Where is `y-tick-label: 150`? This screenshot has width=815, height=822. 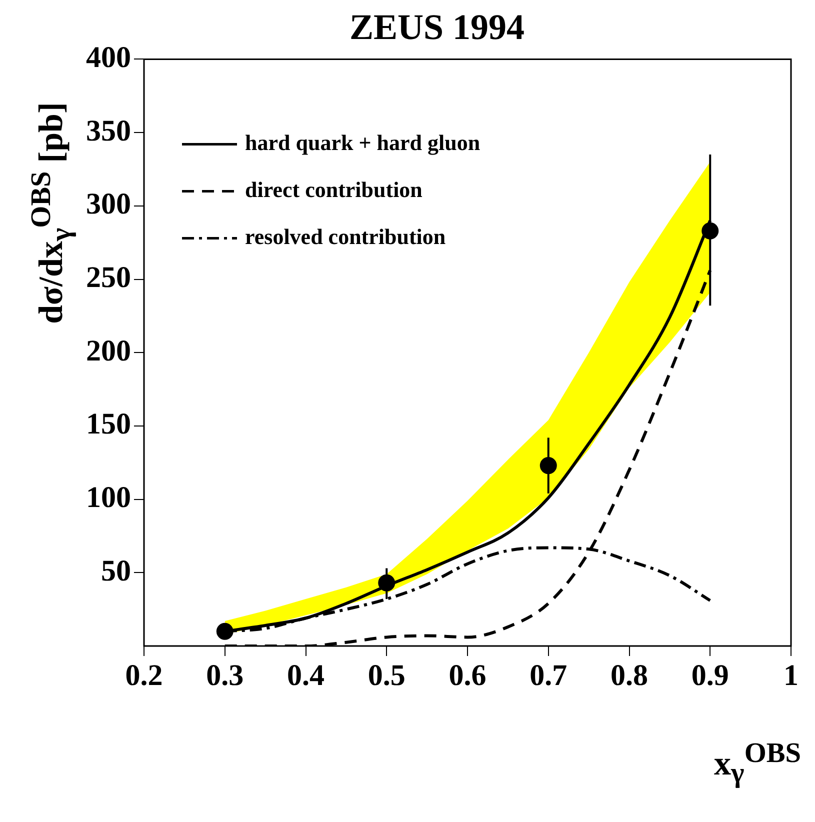
y-tick-label: 150 is located at coordinates (108, 424).